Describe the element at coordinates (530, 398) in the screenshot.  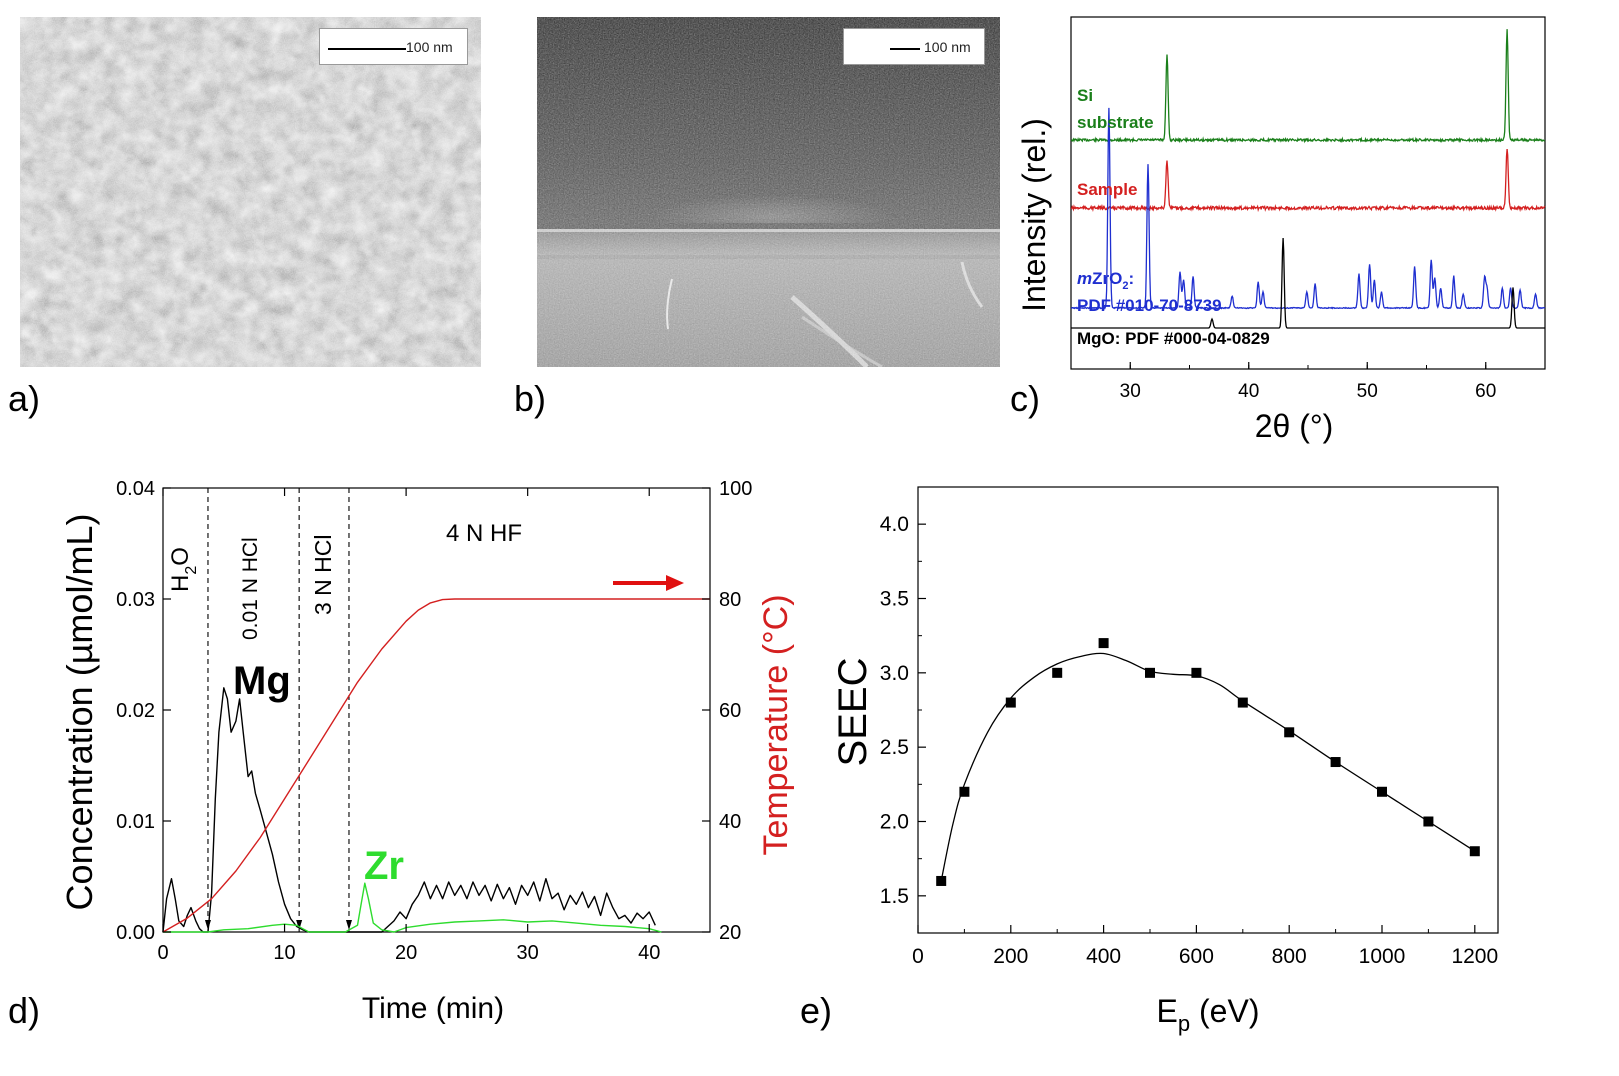
I see `panel-label-b: b)` at that location.